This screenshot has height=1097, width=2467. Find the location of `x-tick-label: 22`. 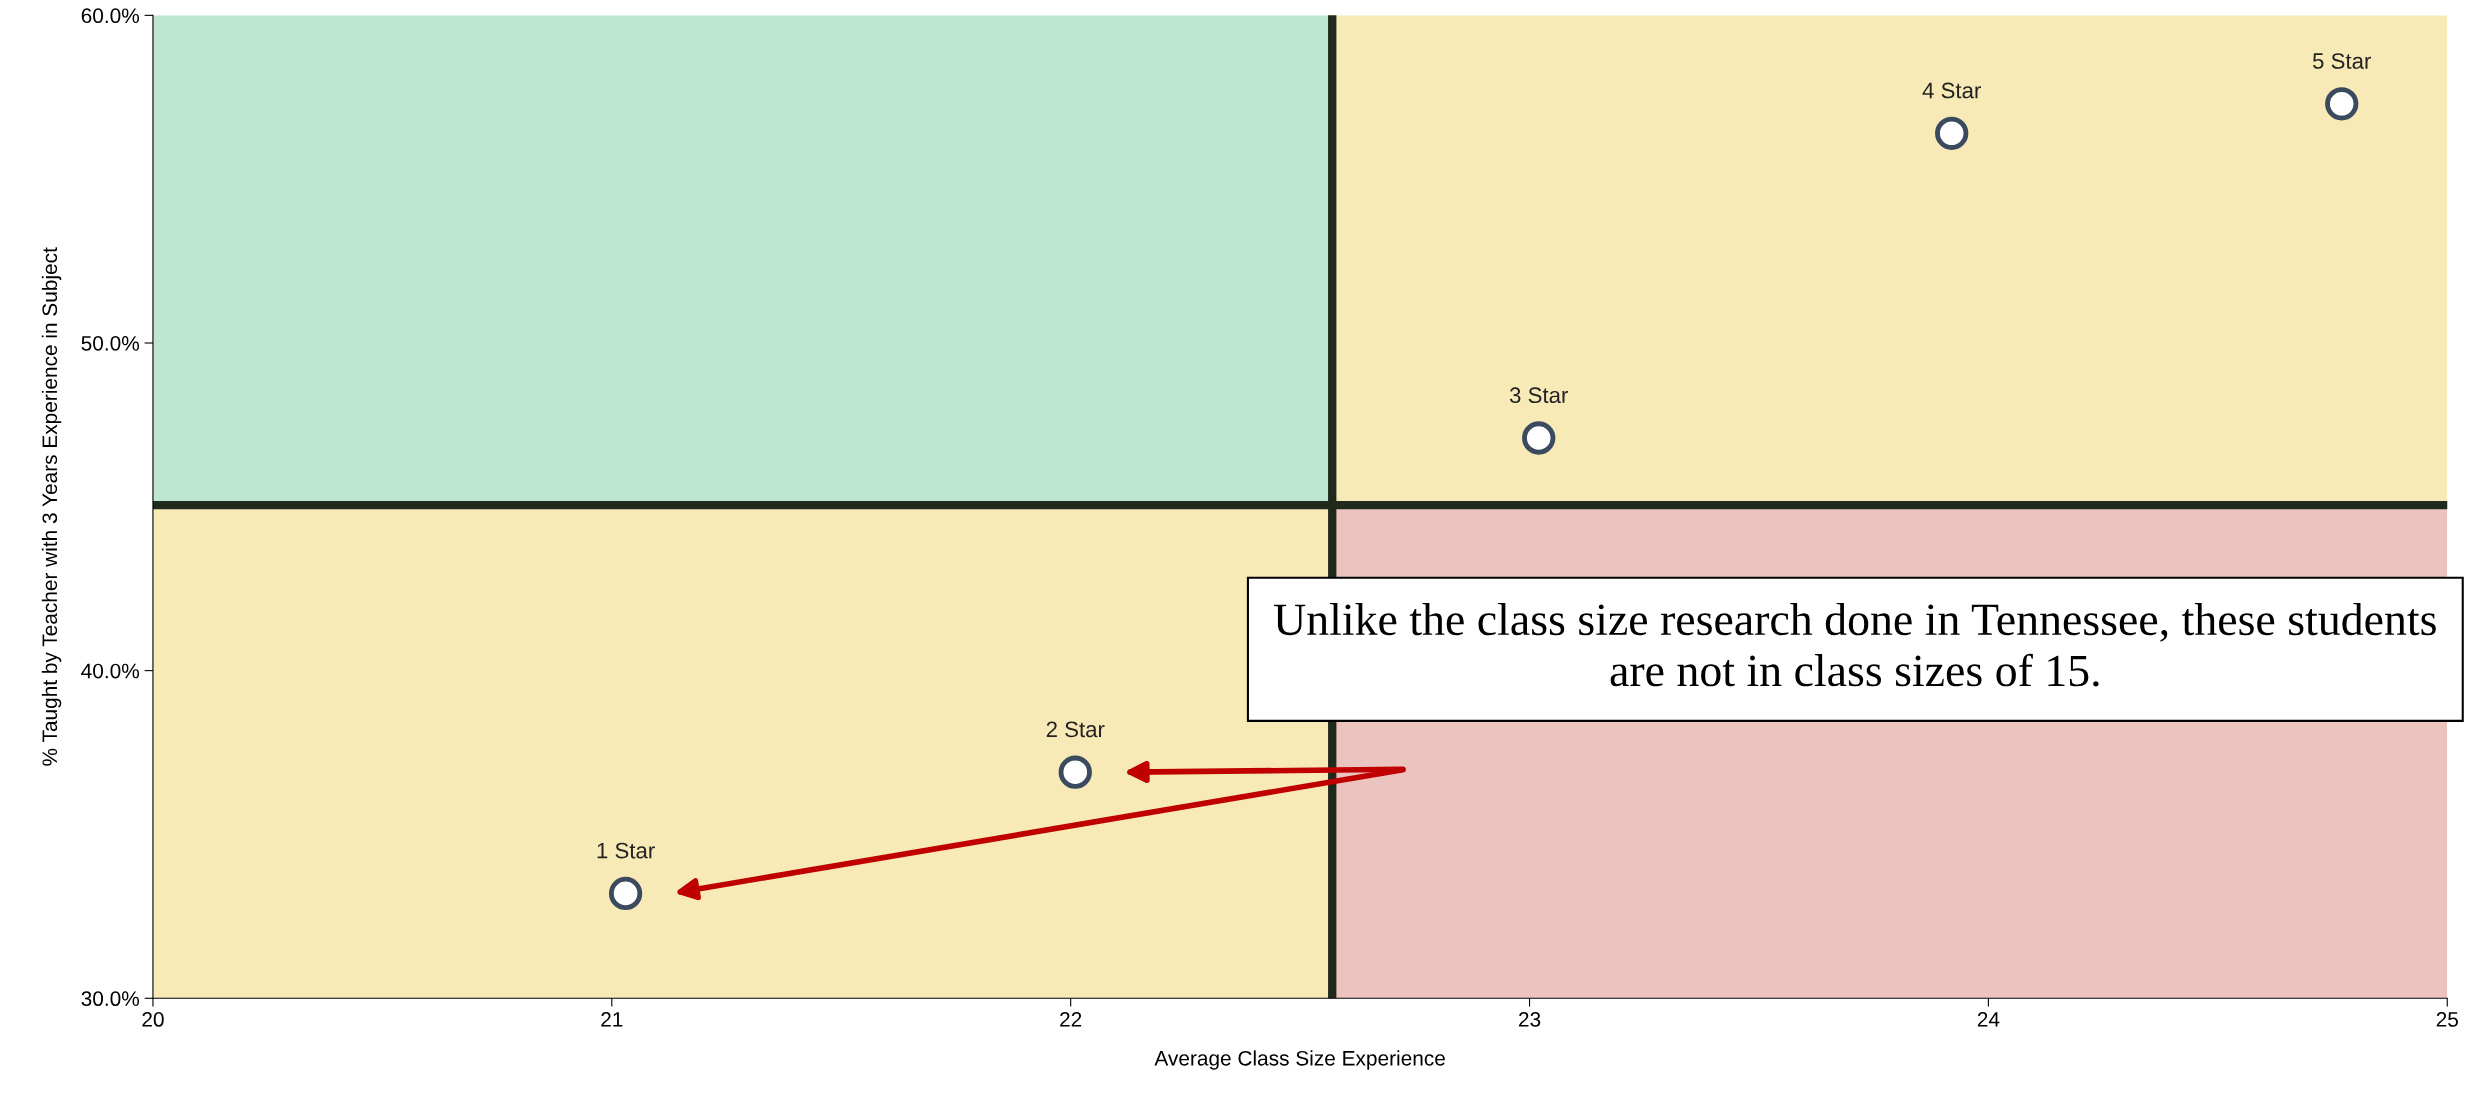

x-tick-label: 22 is located at coordinates (1071, 1019).